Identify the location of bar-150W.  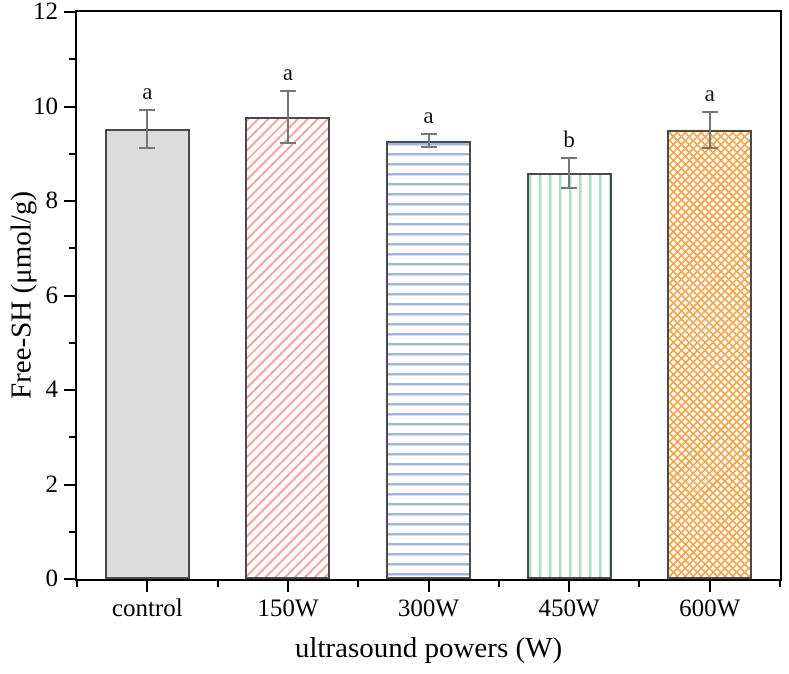
(288, 347).